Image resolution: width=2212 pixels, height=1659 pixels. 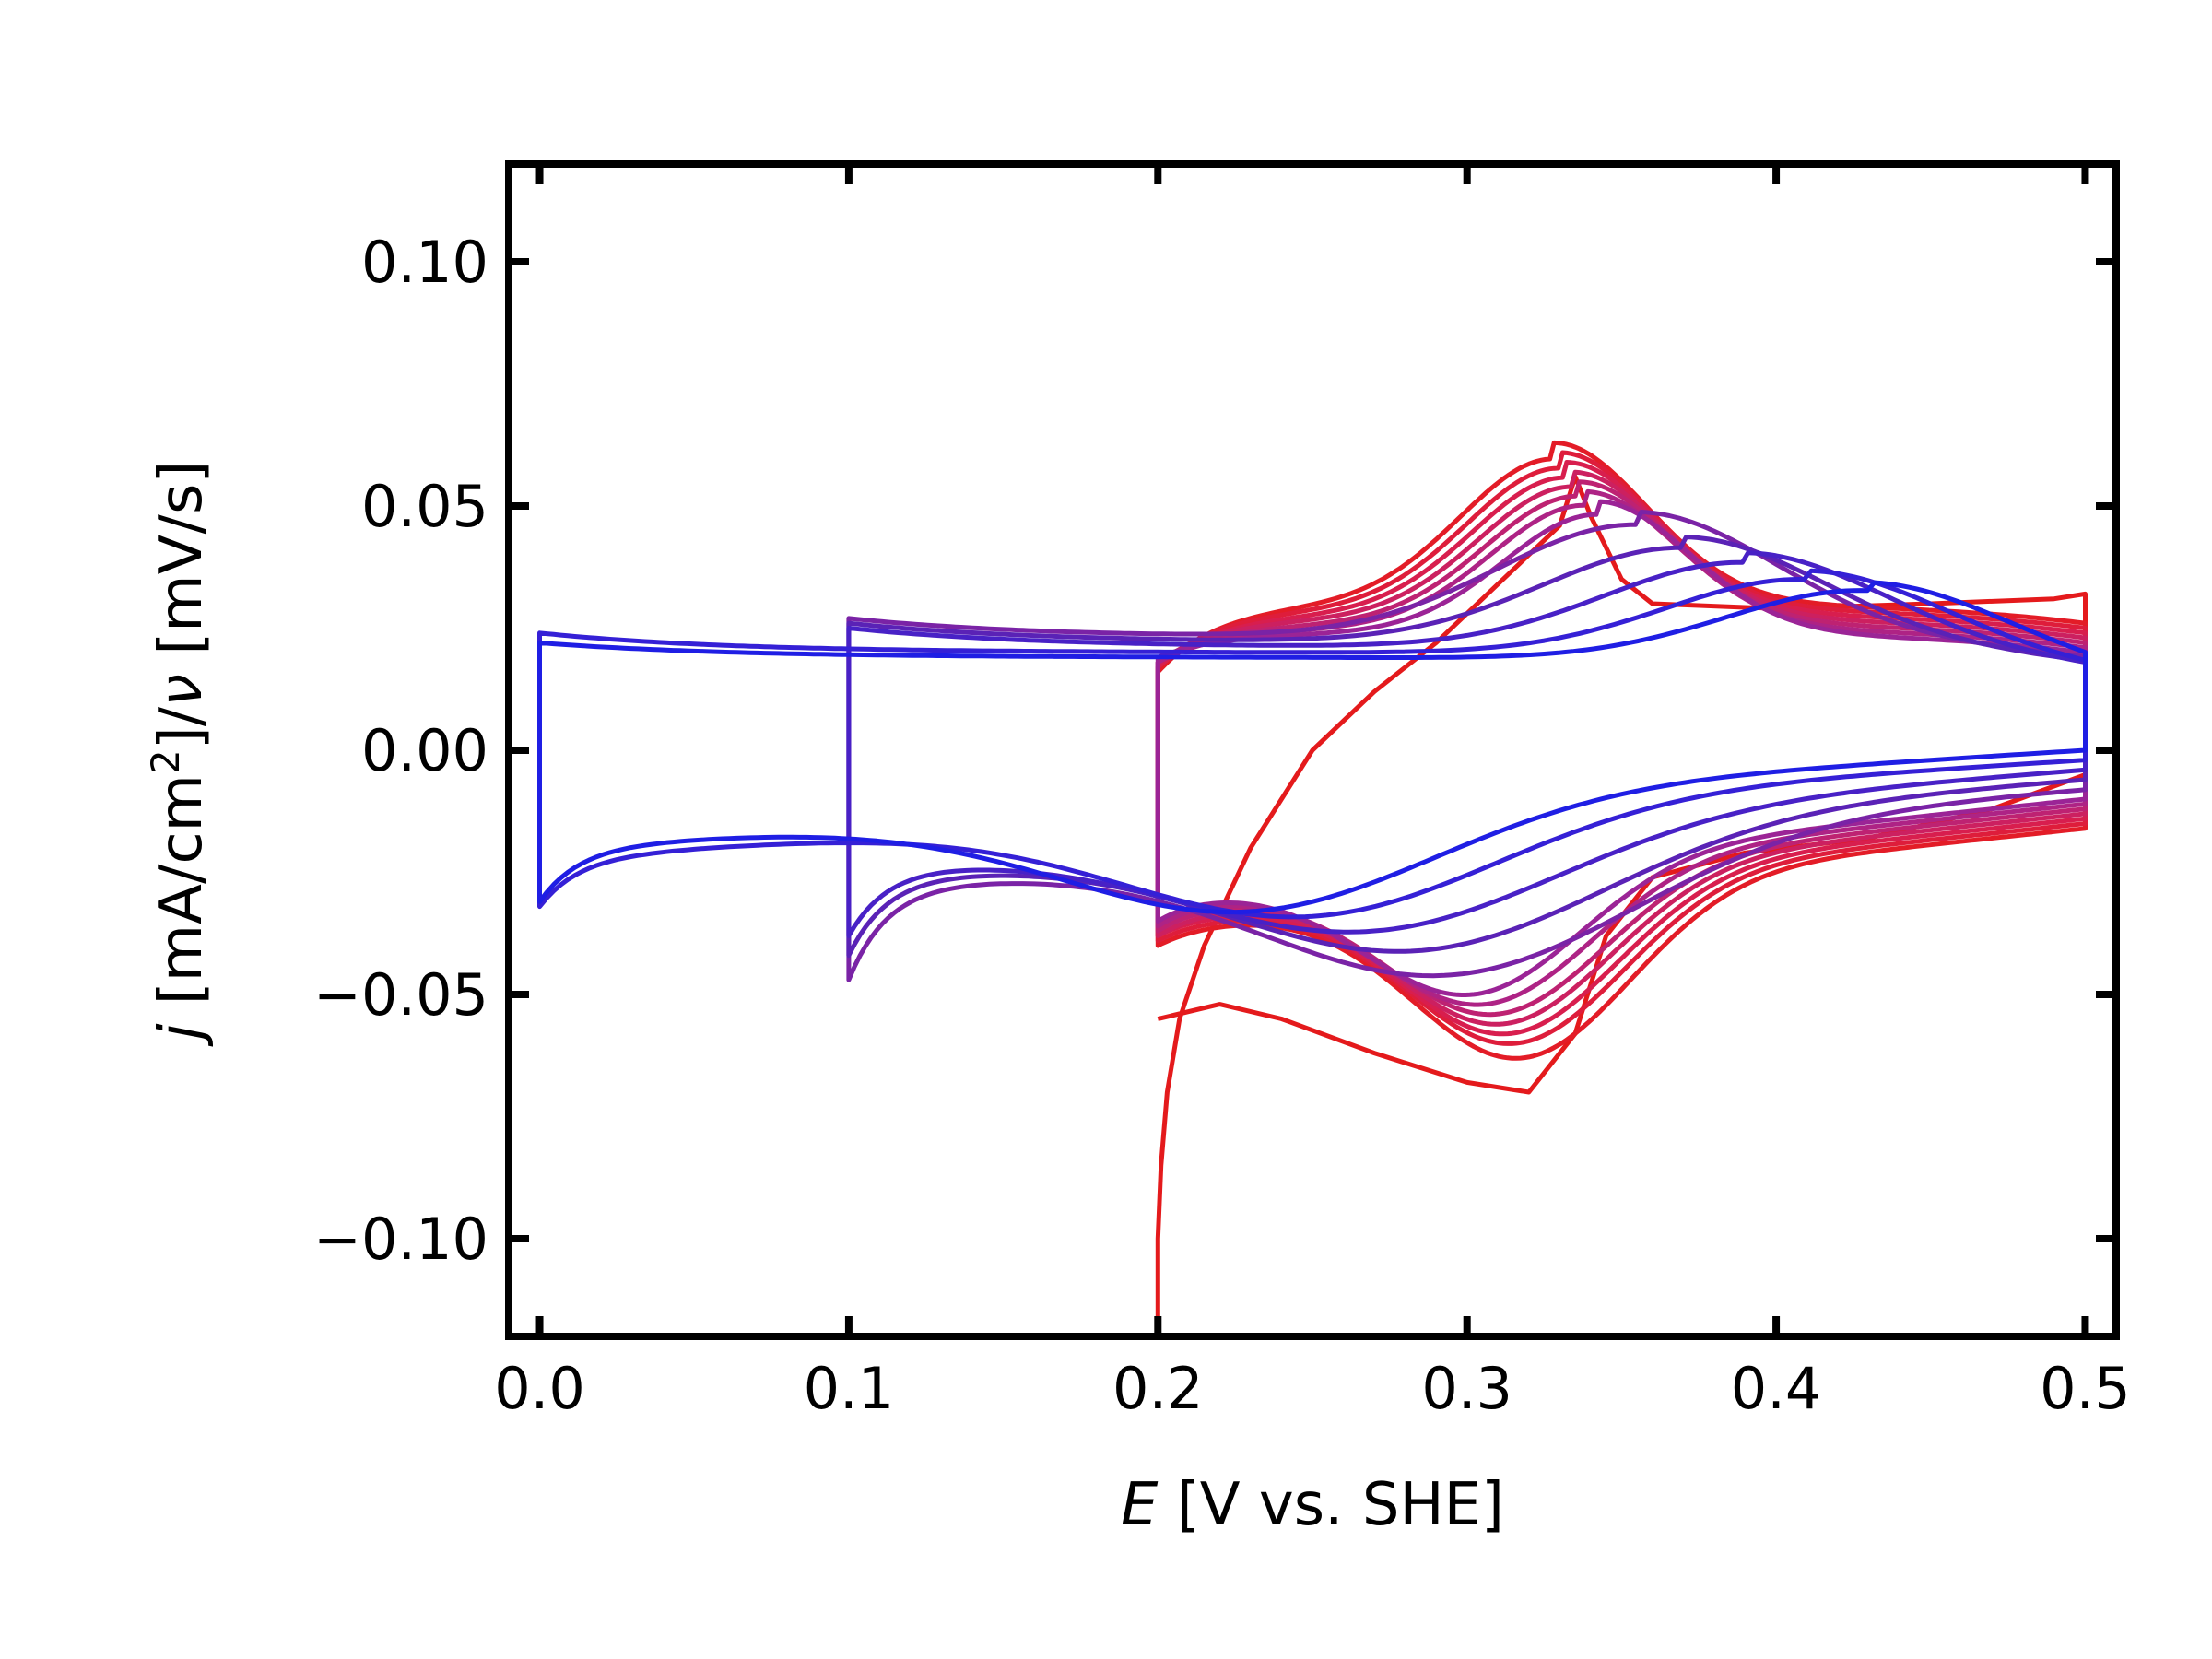 What do you see at coordinates (539, 1388) in the screenshot?
I see `x-tick-label-0: 0.0` at bounding box center [539, 1388].